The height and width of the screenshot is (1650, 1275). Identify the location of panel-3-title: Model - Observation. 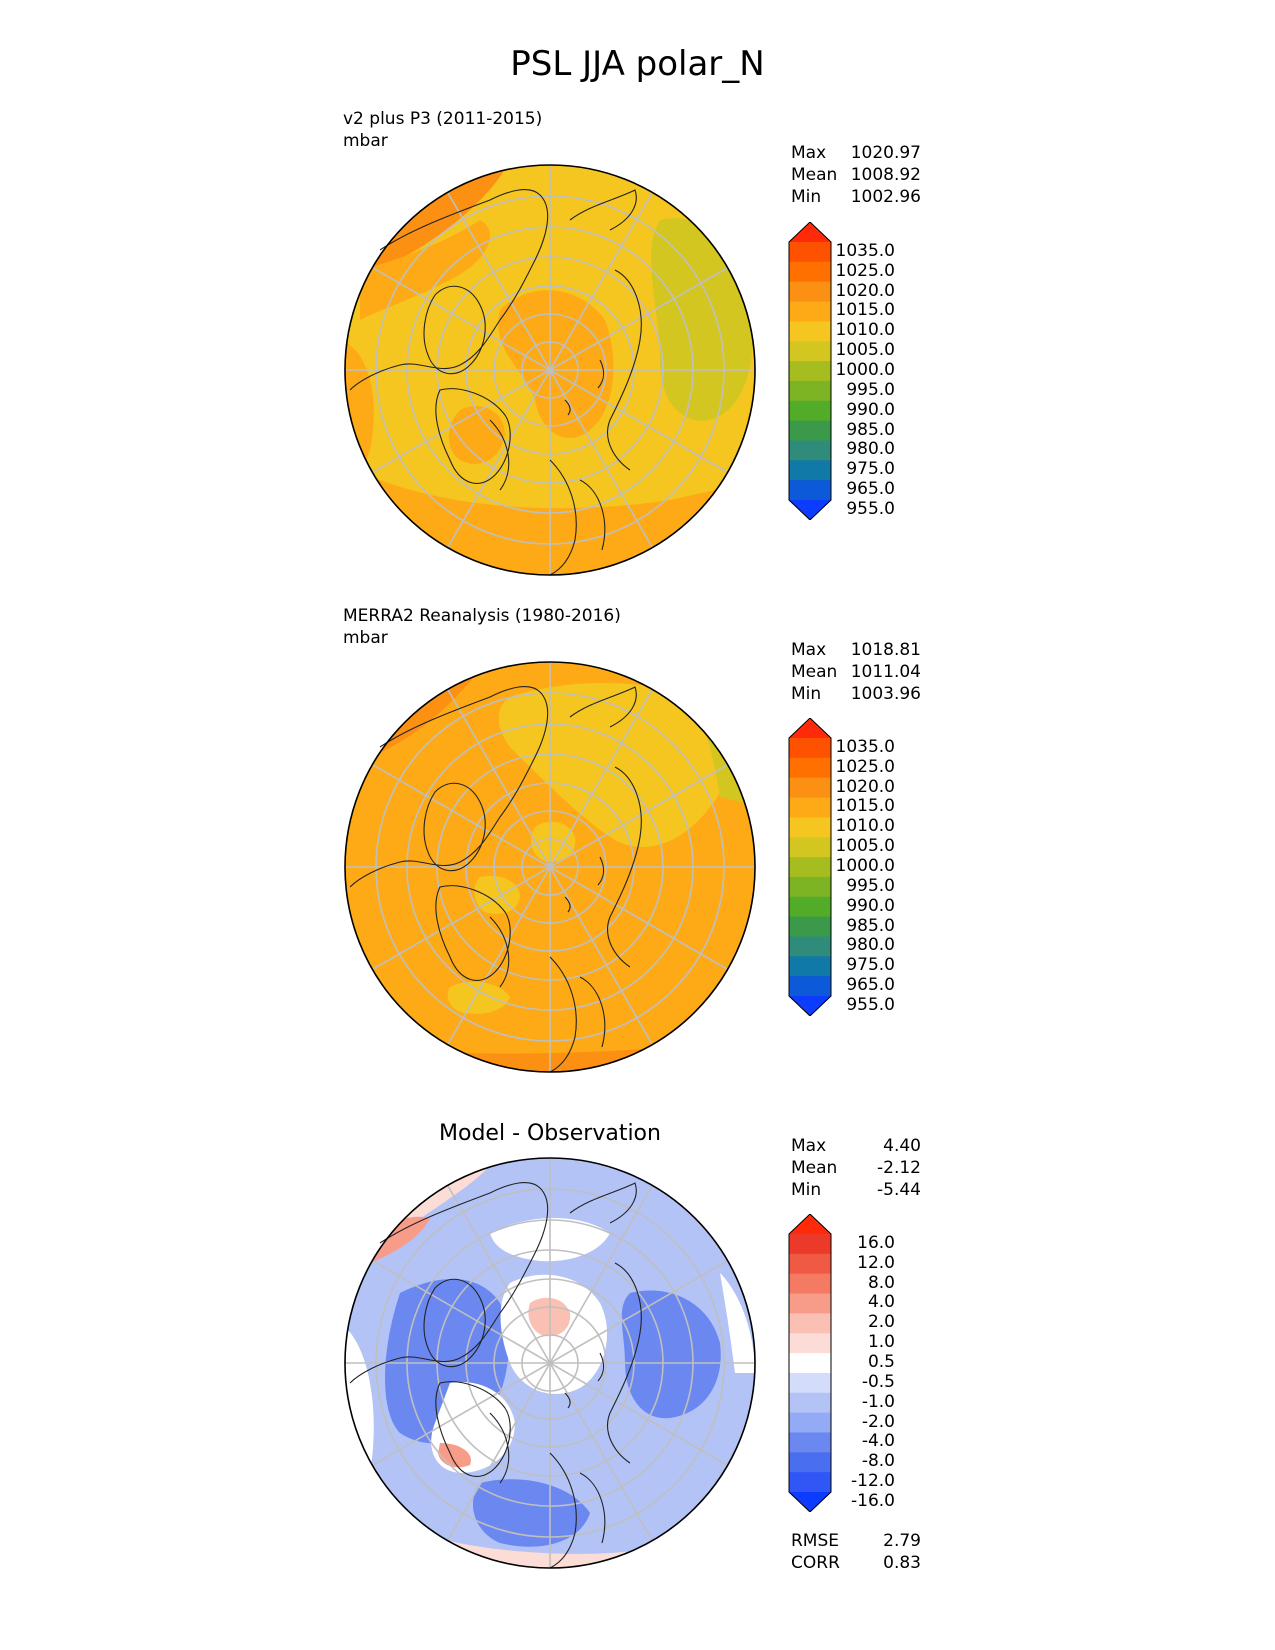
(550, 1133).